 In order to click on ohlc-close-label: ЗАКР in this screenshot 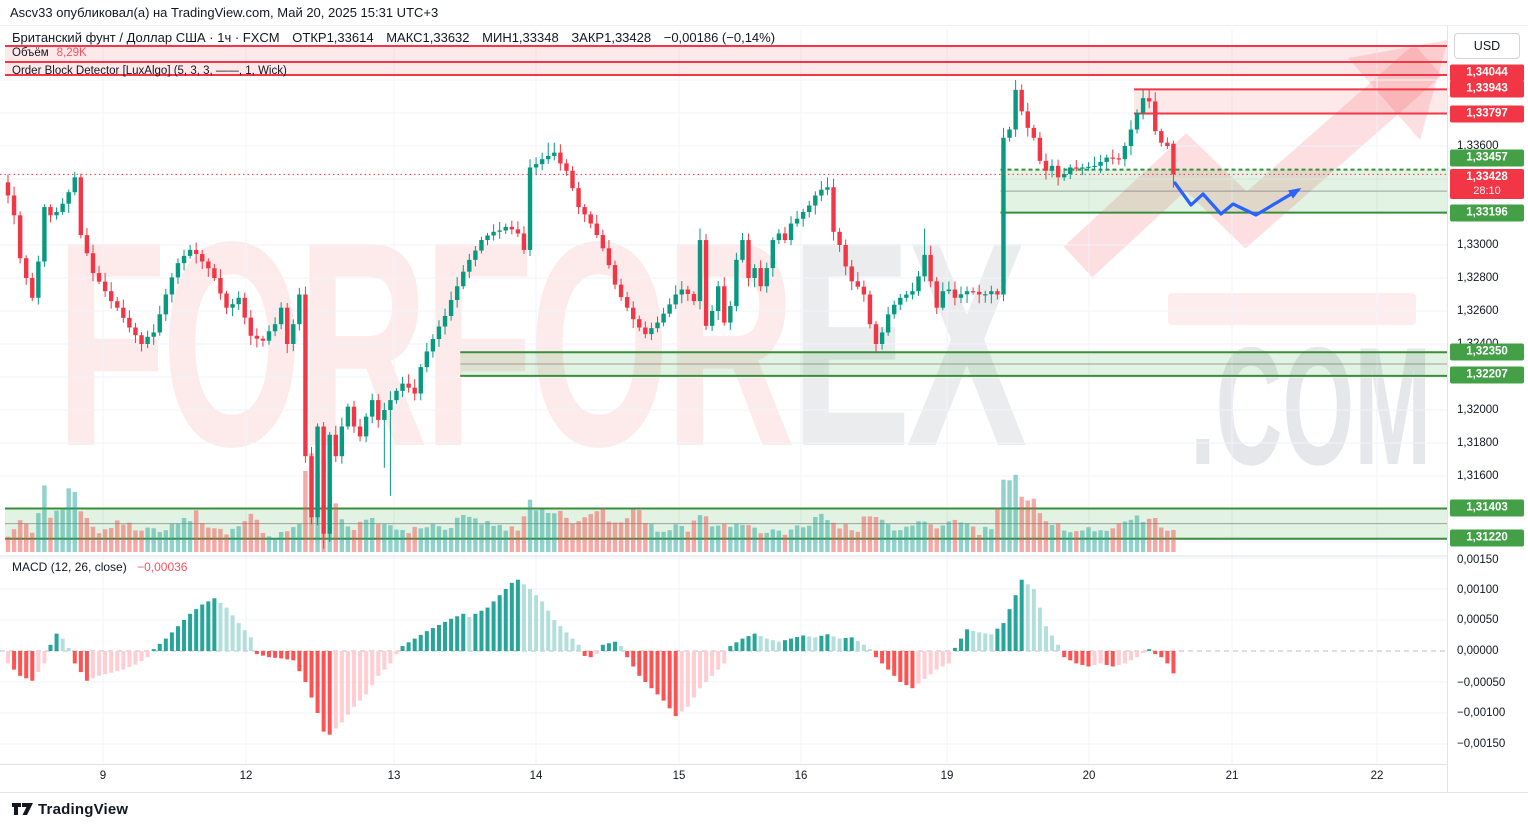, I will do `click(588, 37)`.